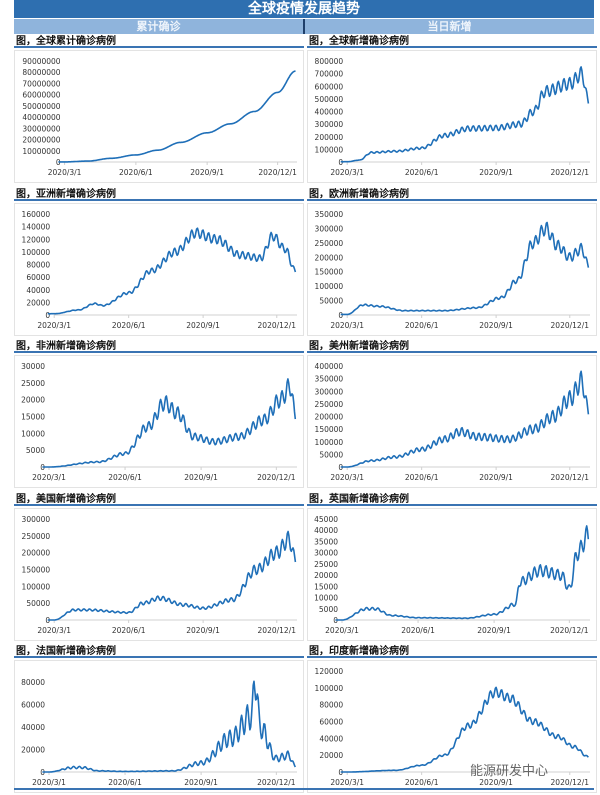 The width and height of the screenshot is (600, 795). Describe the element at coordinates (304, 9) in the screenshot. I see `page-title: 全球疫情发展趋势` at that location.